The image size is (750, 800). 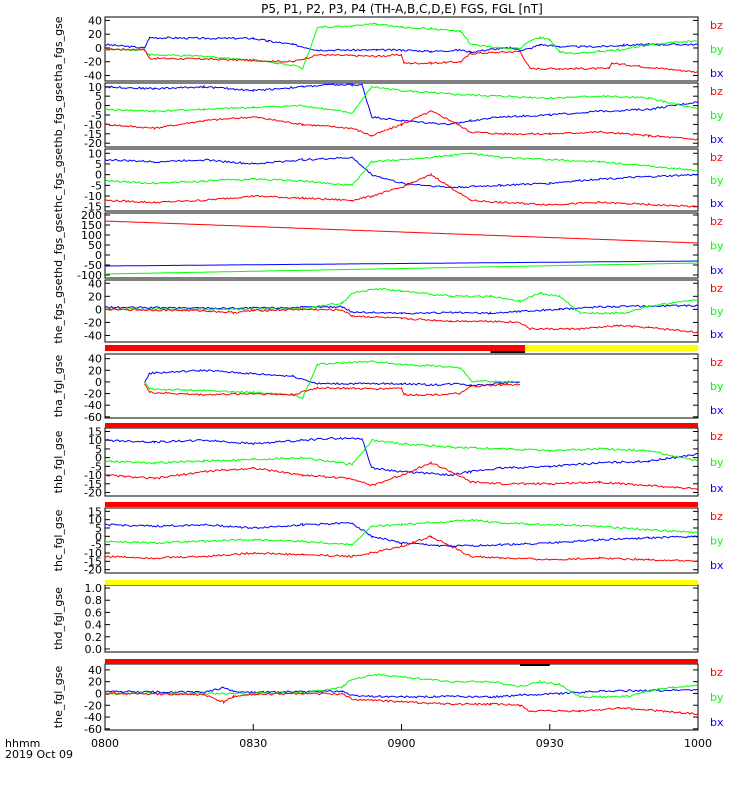 I want to click on y-tick-label: -50, so click(x=93, y=265).